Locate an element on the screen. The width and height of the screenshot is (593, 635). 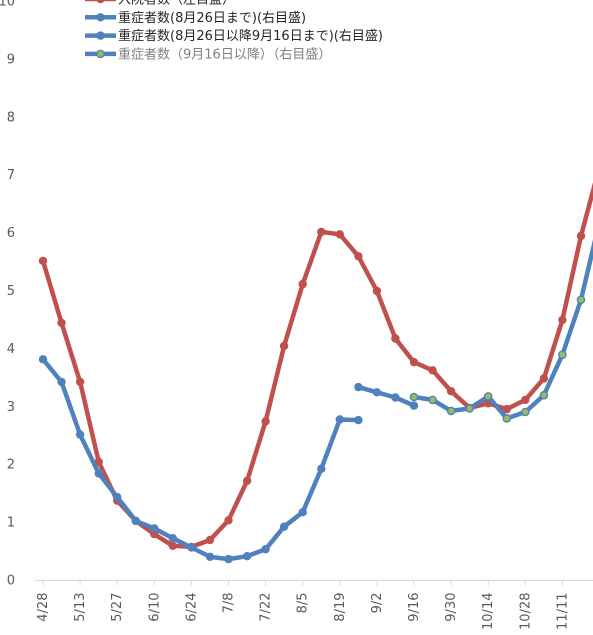
legend-label: 重症者数（9月16日以降）（右目盛） is located at coordinates (224, 54).